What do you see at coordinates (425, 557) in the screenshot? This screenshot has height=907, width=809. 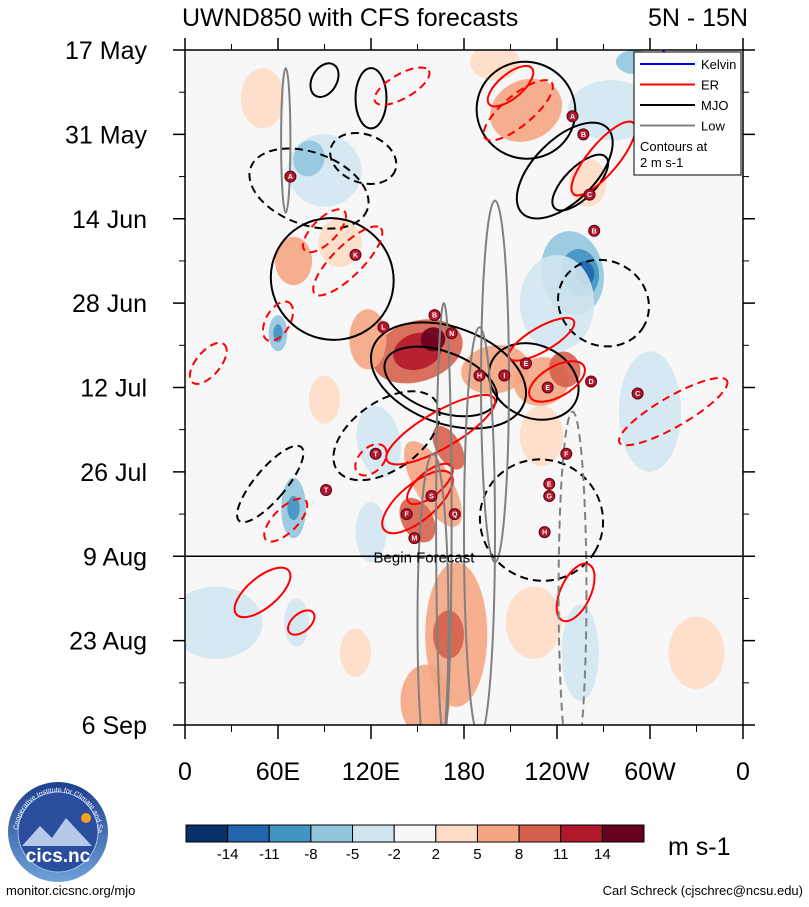 I see `forecast-label: Begin Forecast` at bounding box center [425, 557].